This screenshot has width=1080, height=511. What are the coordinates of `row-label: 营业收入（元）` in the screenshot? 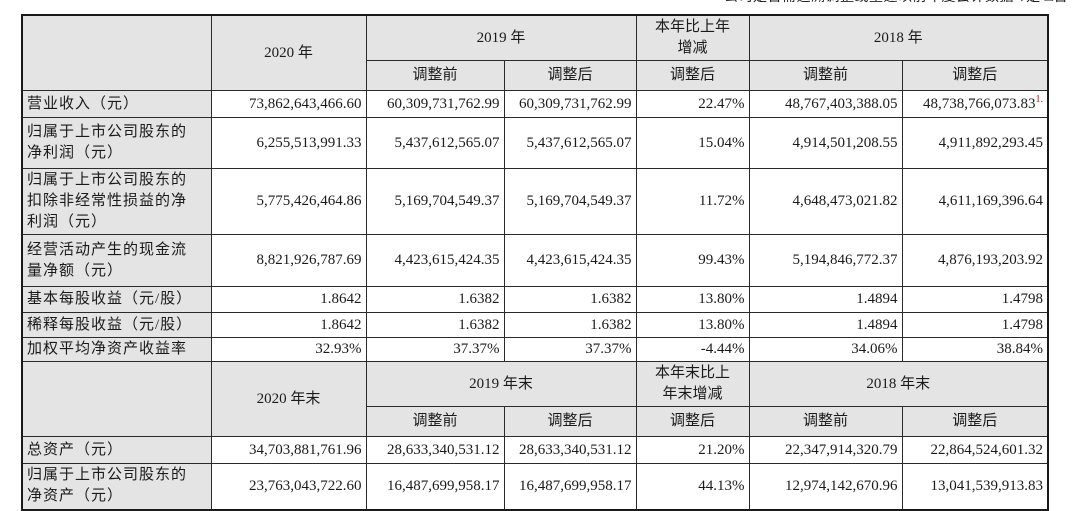 It's located at (116, 104).